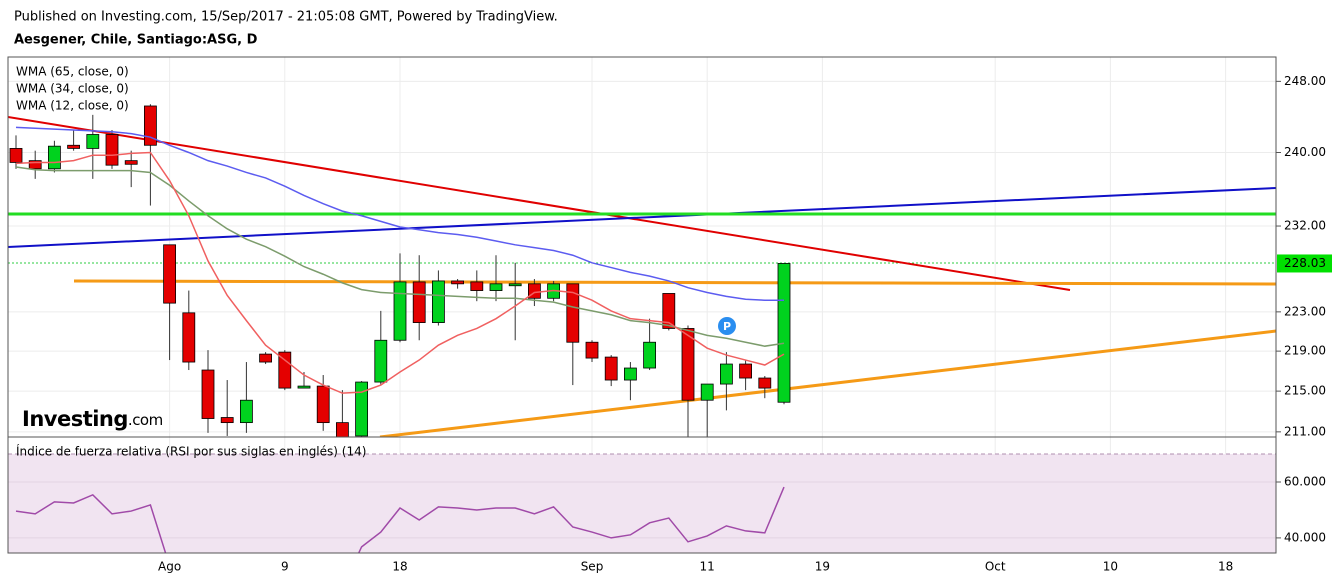 The width and height of the screenshot is (1332, 581). Describe the element at coordinates (1305, 351) in the screenshot. I see `y-tick-label: 219.00` at that location.